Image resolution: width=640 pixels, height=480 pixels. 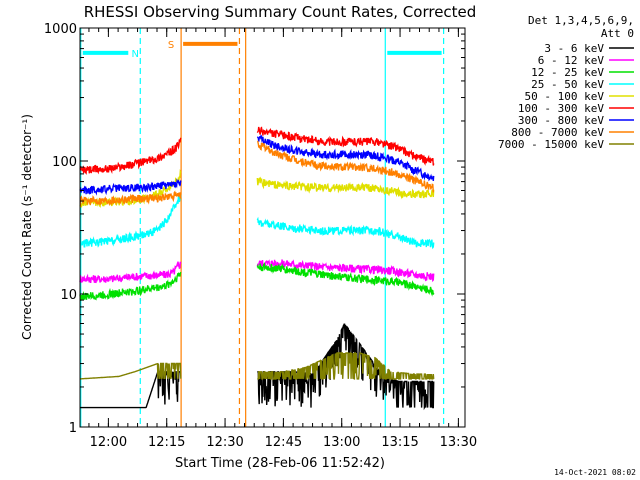 I want to click on x-tick-label: 12:45, so click(x=283, y=442).